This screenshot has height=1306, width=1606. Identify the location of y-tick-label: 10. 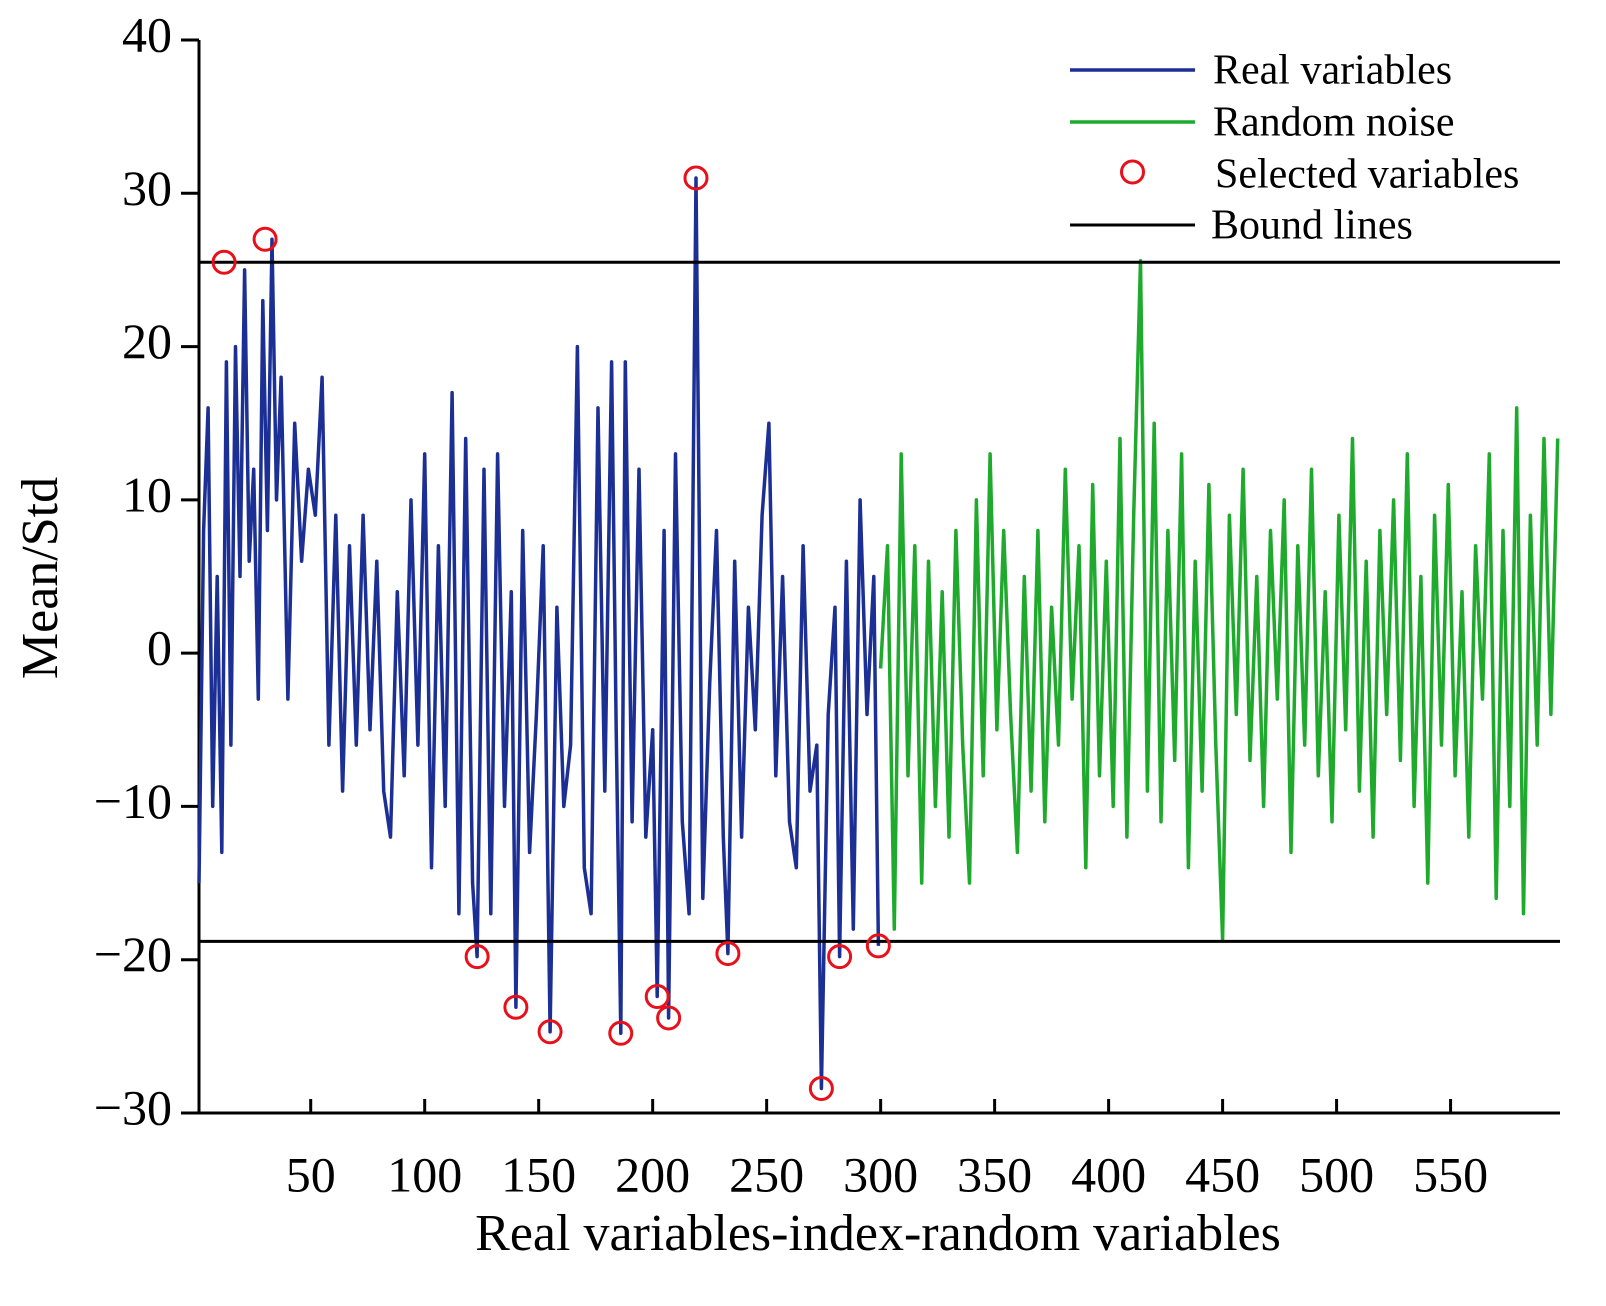
(147, 494).